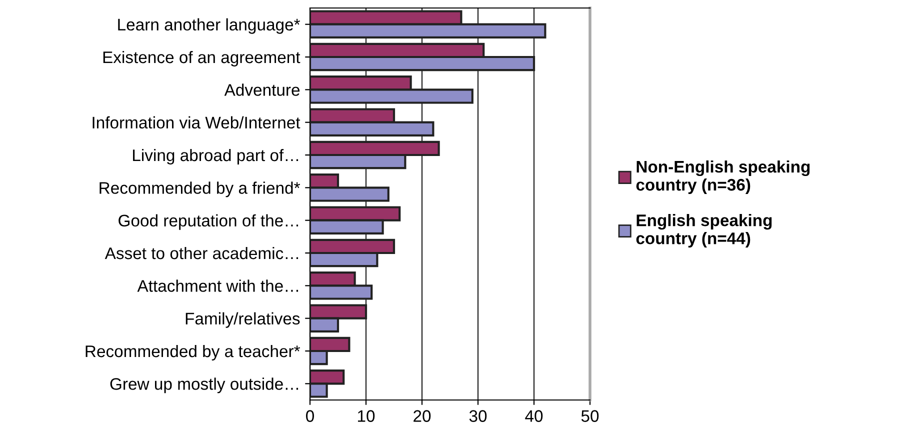 The image size is (914, 426). Describe the element at coordinates (200, 190) in the screenshot. I see `y-tick-label: Recommended by a friend*` at that location.